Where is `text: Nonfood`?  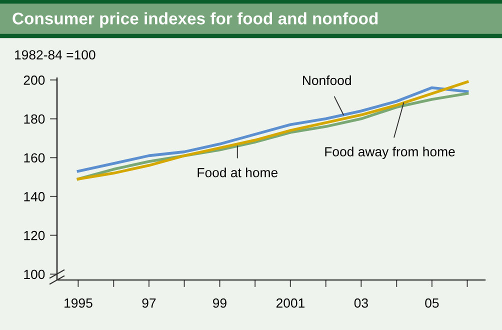 text: Nonfood is located at coordinates (326, 80).